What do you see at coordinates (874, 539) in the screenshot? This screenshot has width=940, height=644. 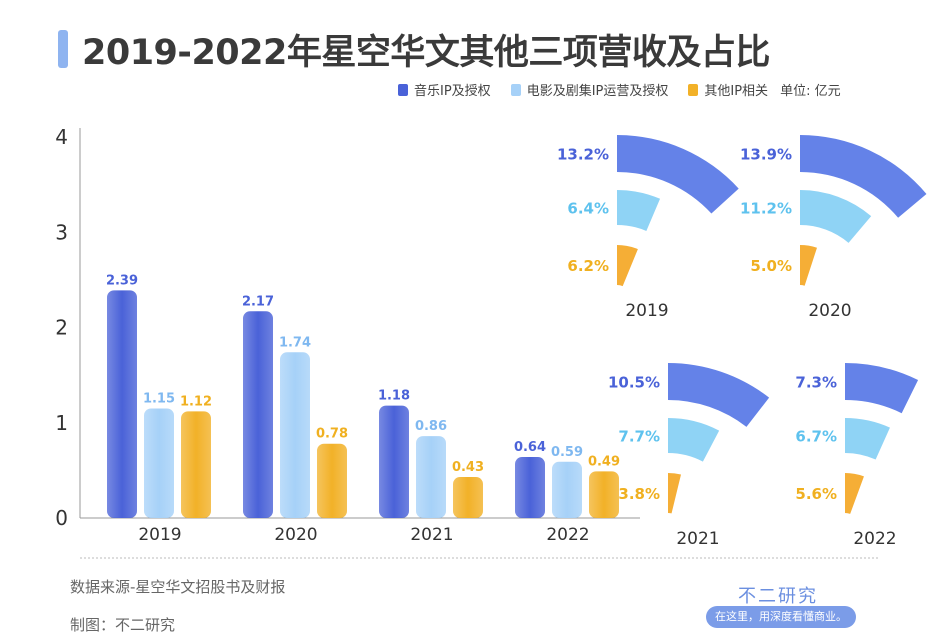 I see `radial-year-label: 2022` at bounding box center [874, 539].